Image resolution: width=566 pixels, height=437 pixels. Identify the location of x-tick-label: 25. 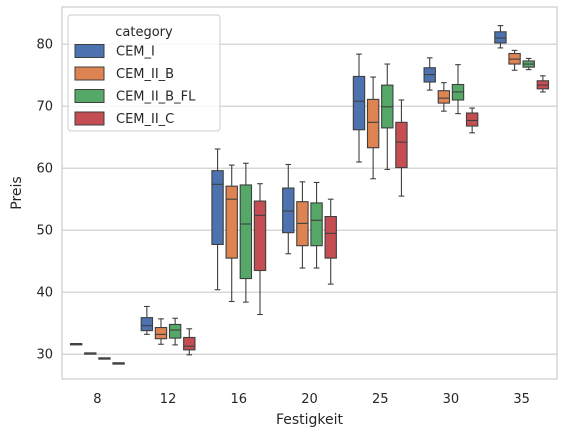
(380, 399).